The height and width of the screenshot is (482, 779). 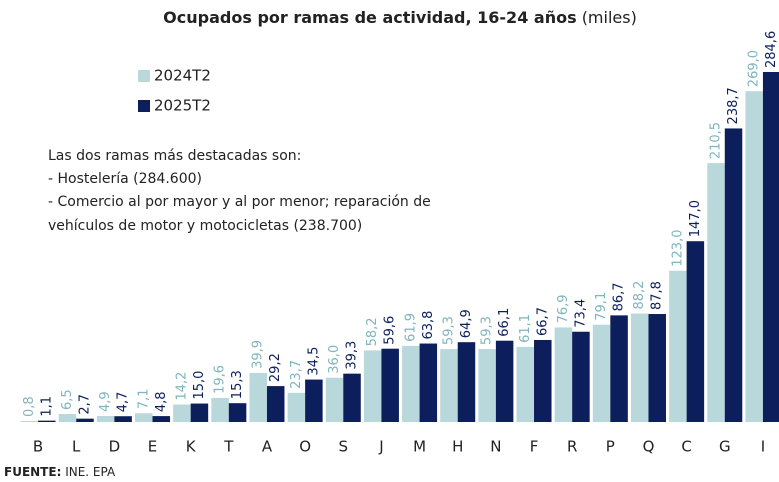 I want to click on x-tick-label: R, so click(x=572, y=447).